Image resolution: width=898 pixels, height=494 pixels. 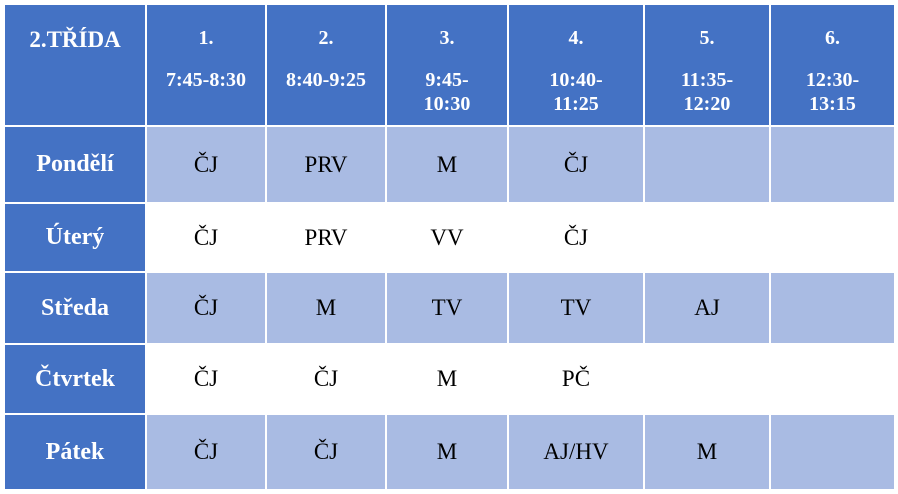 What do you see at coordinates (832, 92) in the screenshot?
I see `period-time: 12:30-13:15` at bounding box center [832, 92].